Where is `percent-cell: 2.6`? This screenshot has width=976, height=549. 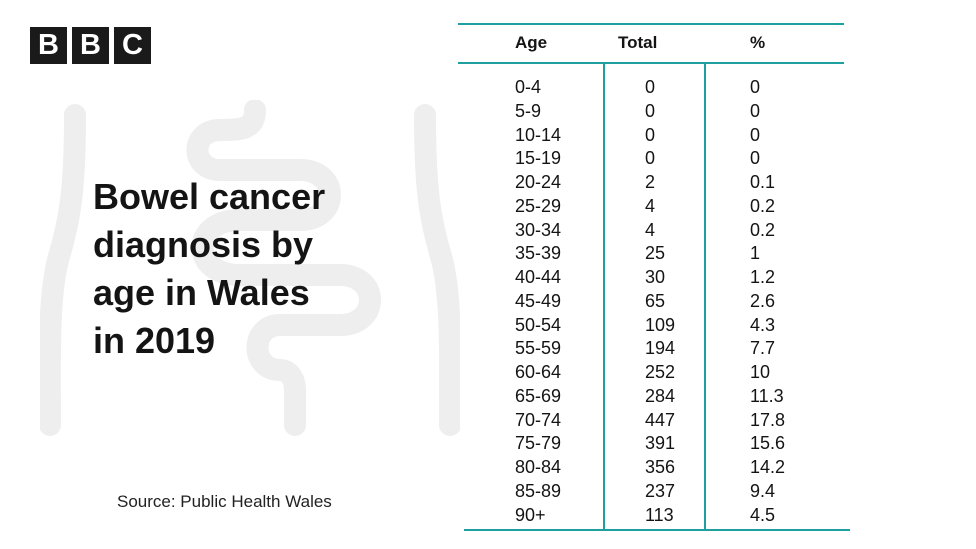 percent-cell: 2.6 is located at coordinates (763, 300).